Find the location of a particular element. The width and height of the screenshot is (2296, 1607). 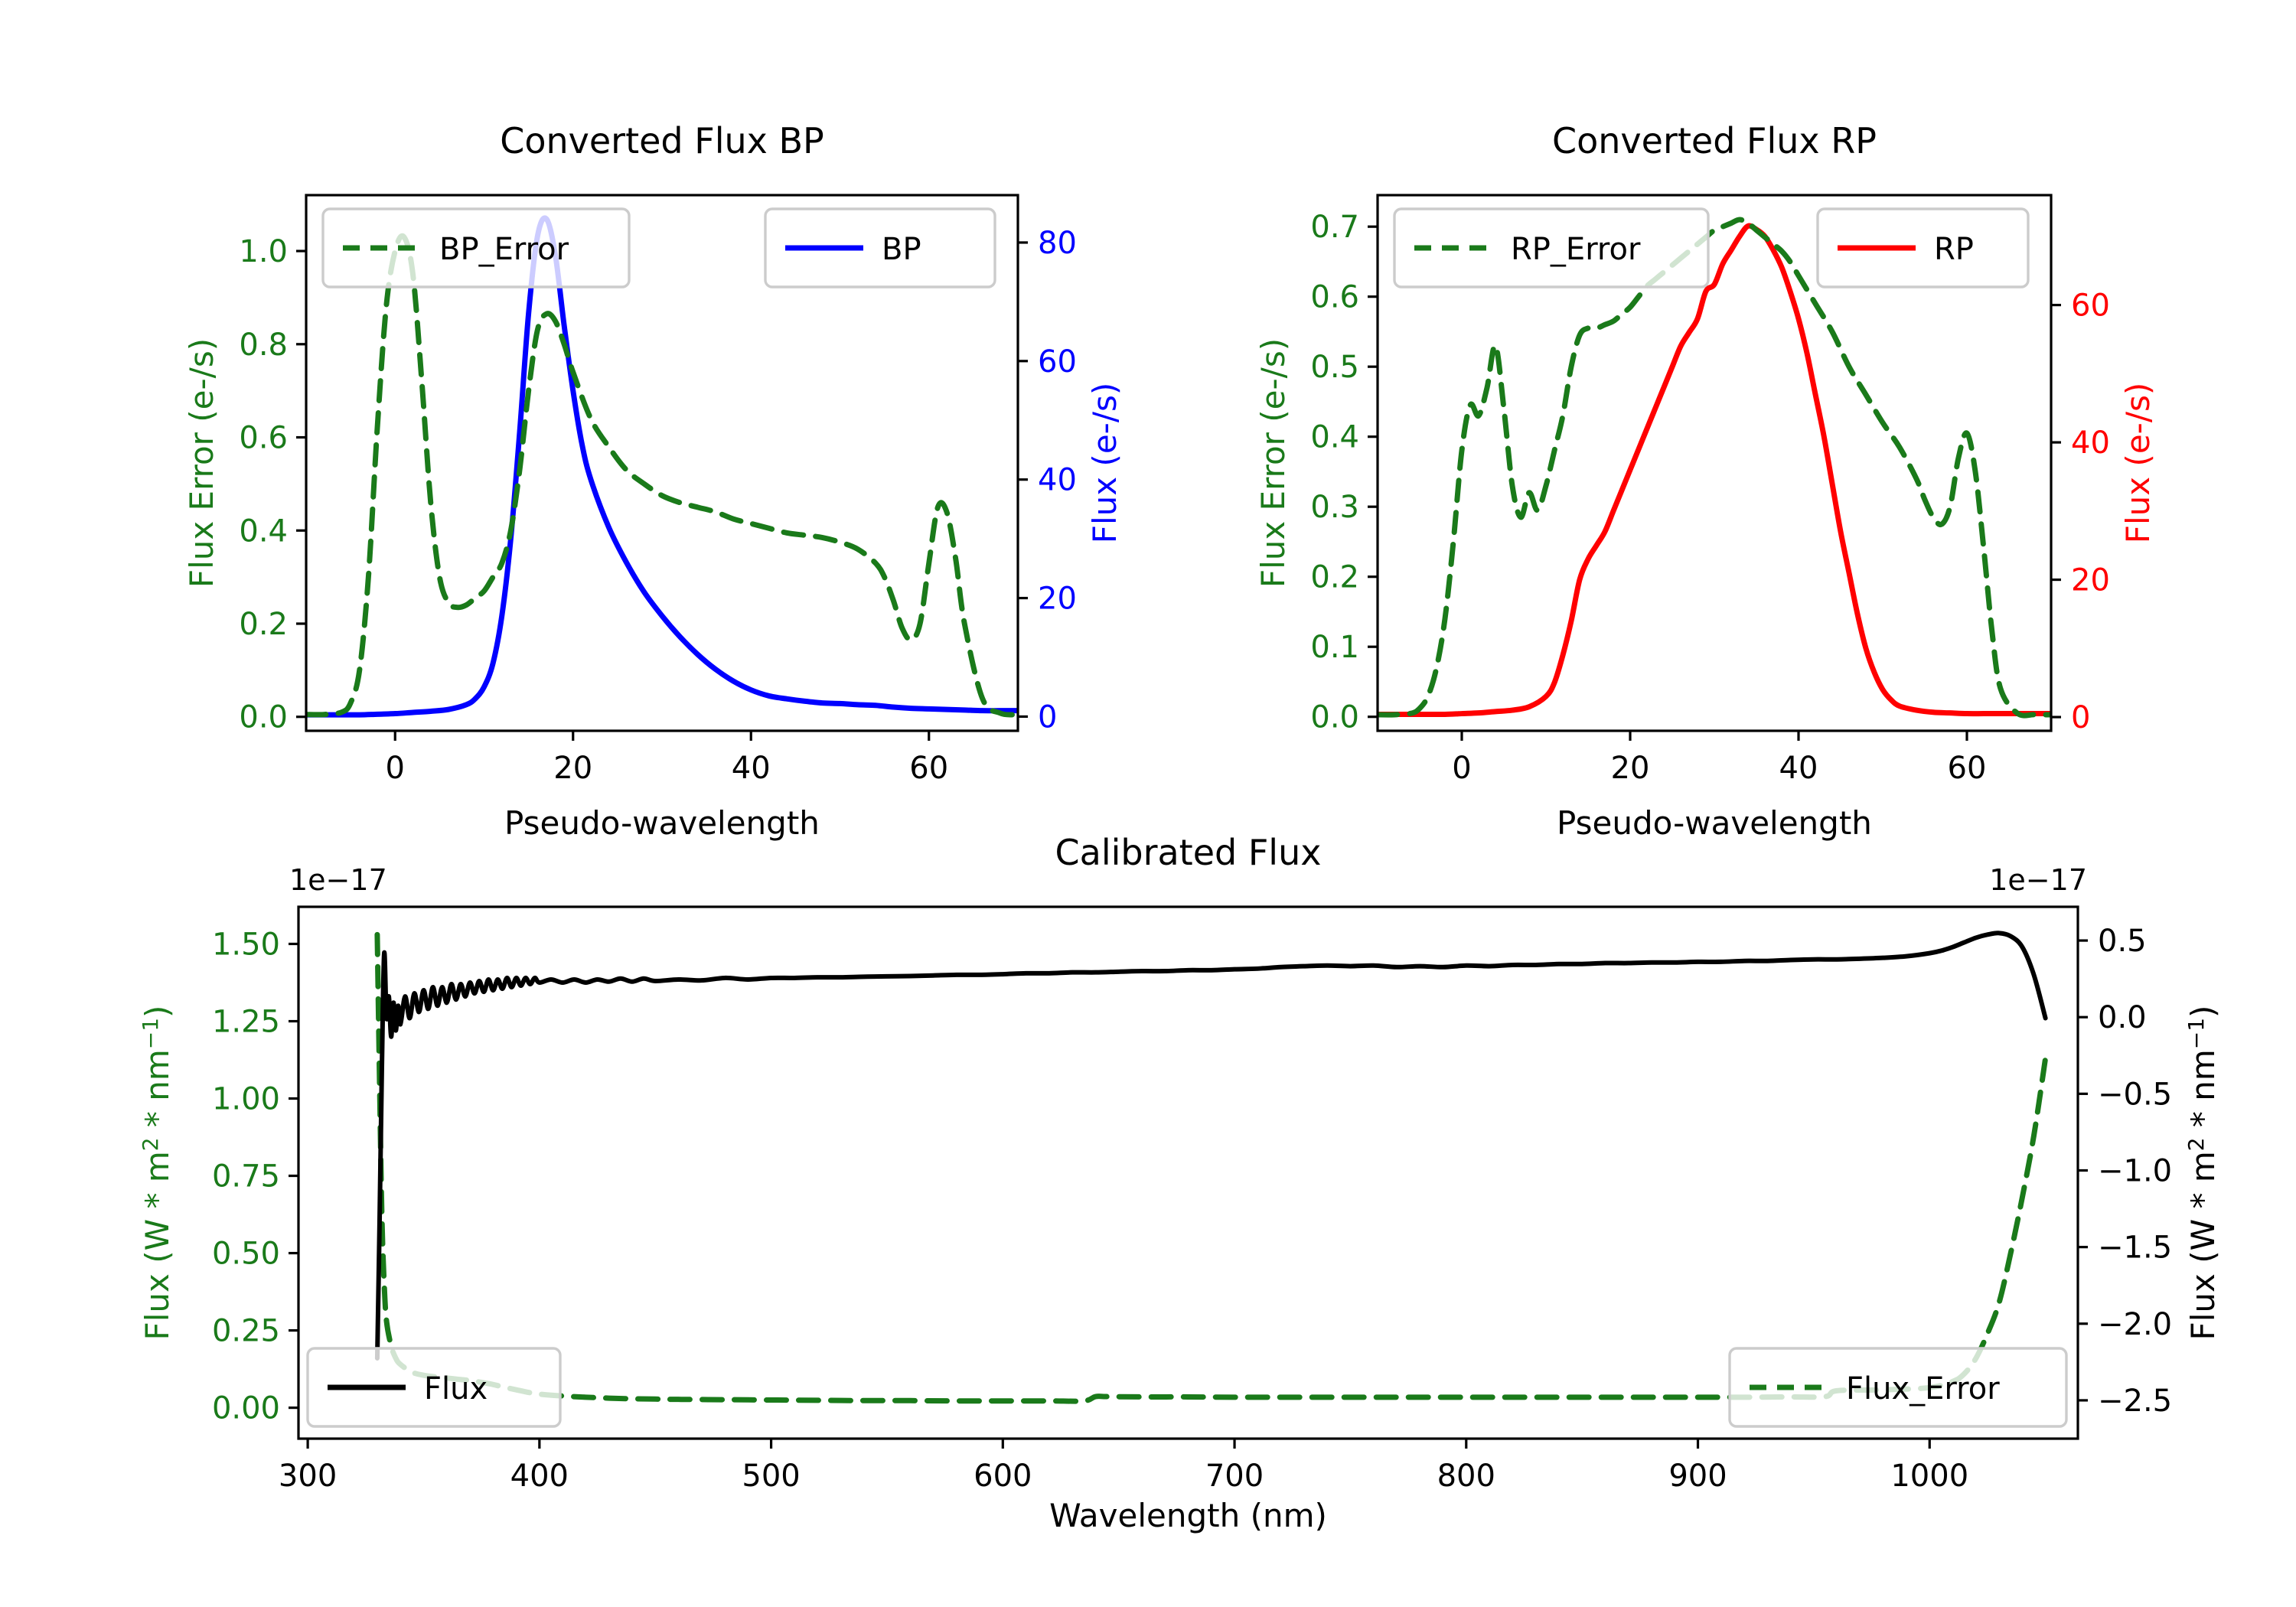

calibrated-ytick-left-label: 0.50 is located at coordinates (246, 1254).